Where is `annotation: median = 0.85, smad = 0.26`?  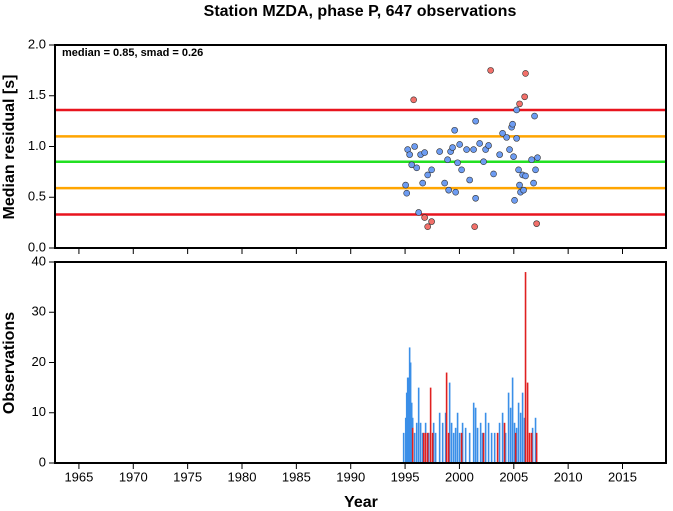
annotation: median = 0.85, smad = 0.26 is located at coordinates (132, 53).